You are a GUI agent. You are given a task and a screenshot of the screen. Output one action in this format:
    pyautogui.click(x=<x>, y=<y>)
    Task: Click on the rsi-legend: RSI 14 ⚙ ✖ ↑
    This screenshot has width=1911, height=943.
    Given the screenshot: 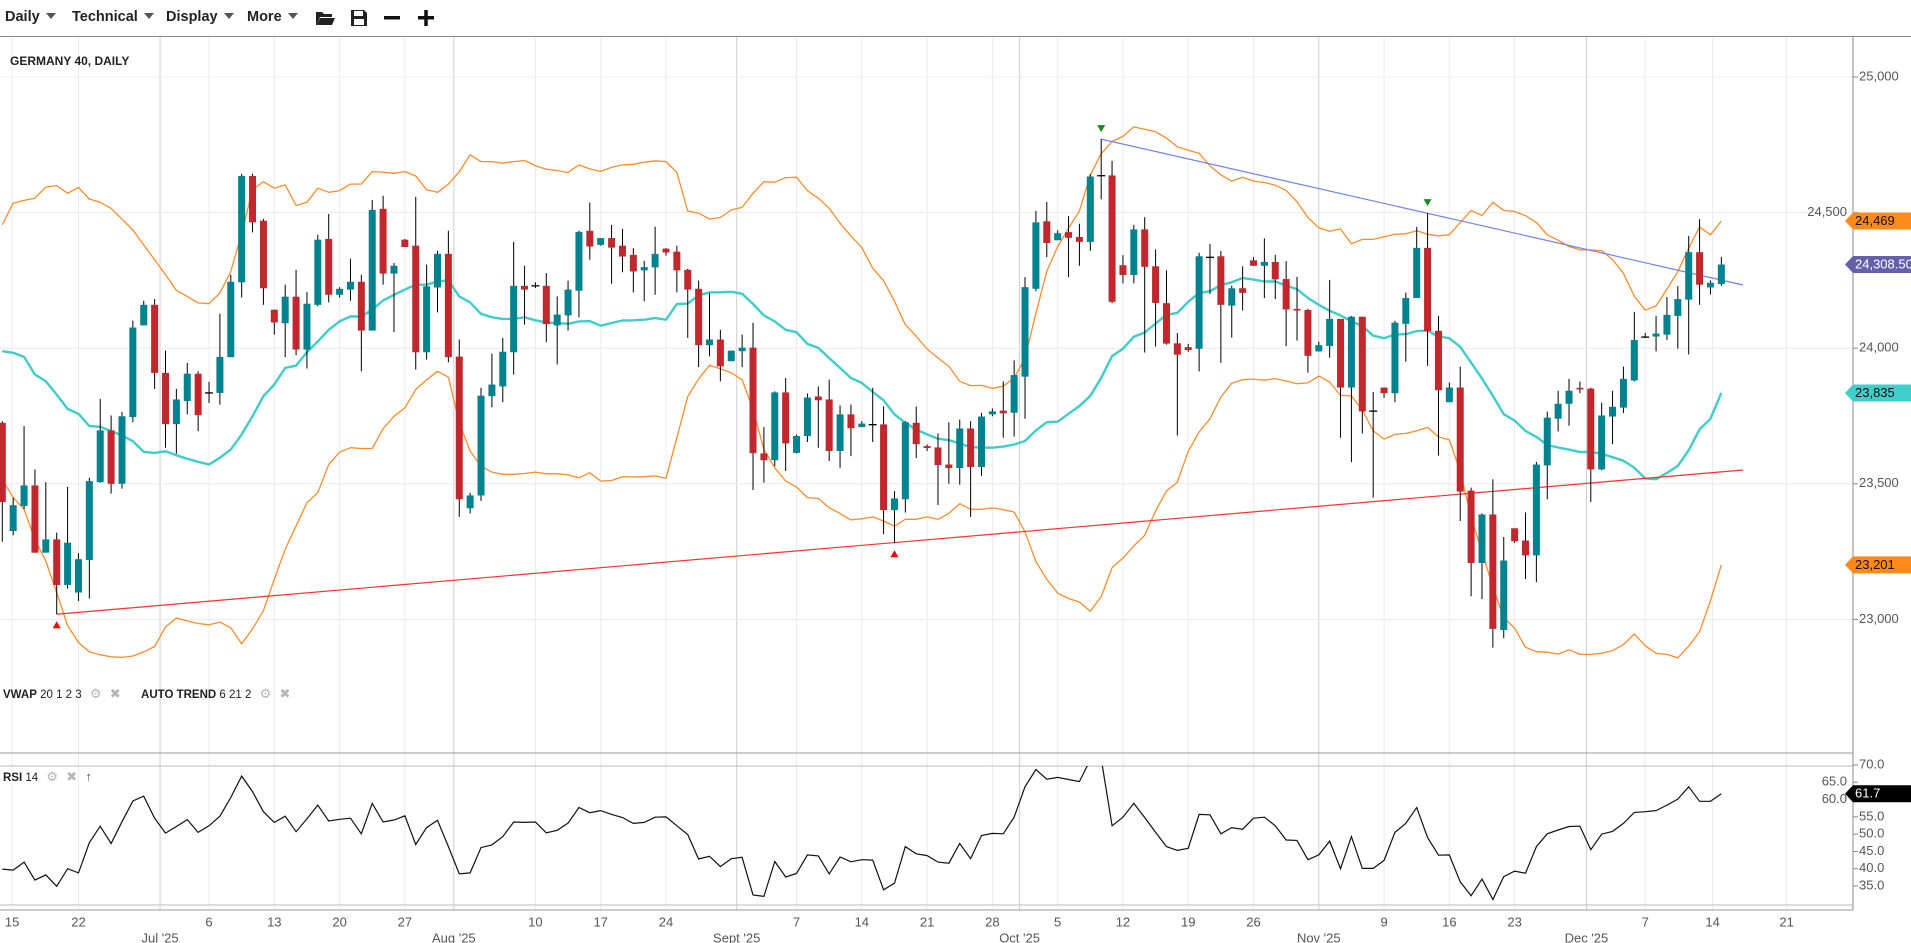 What is the action you would take?
    pyautogui.click(x=47, y=777)
    